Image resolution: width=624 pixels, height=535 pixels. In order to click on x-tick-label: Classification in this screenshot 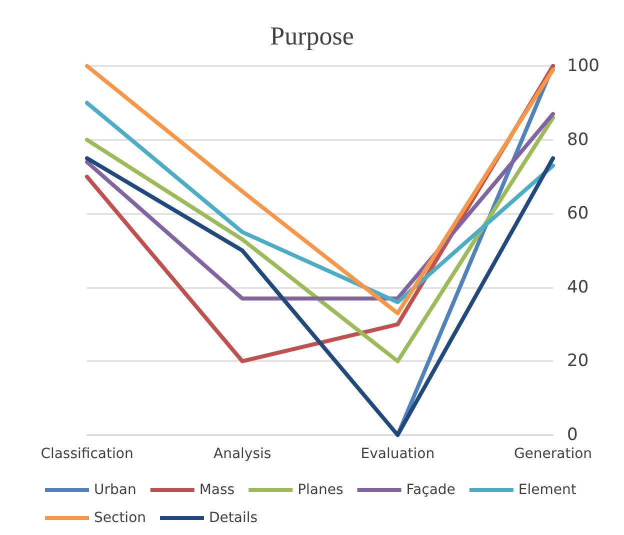, I will do `click(87, 454)`.